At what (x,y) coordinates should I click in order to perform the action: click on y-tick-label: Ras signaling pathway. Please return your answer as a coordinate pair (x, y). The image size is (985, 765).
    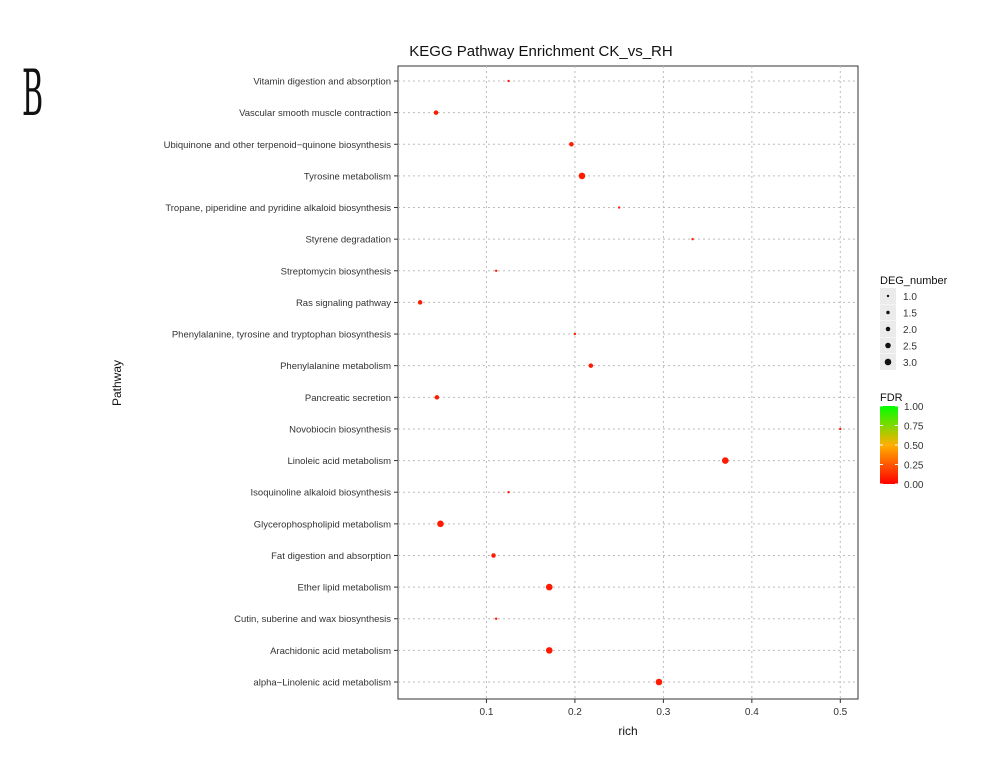
    Looking at the image, I should click on (343, 303).